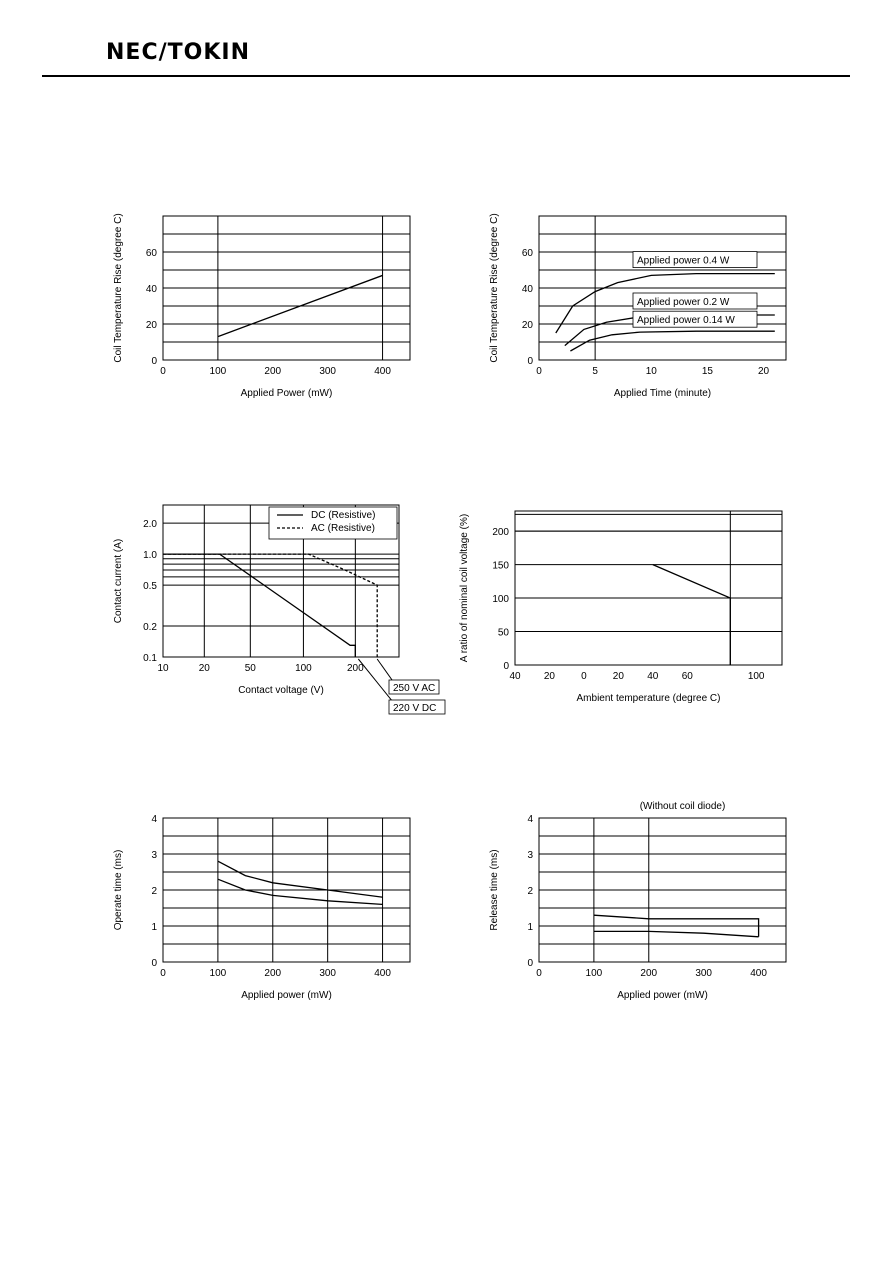 This screenshot has height=1263, width=892. Describe the element at coordinates (683, 261) in the screenshot. I see `series-label: Applied power 0.4 W` at that location.